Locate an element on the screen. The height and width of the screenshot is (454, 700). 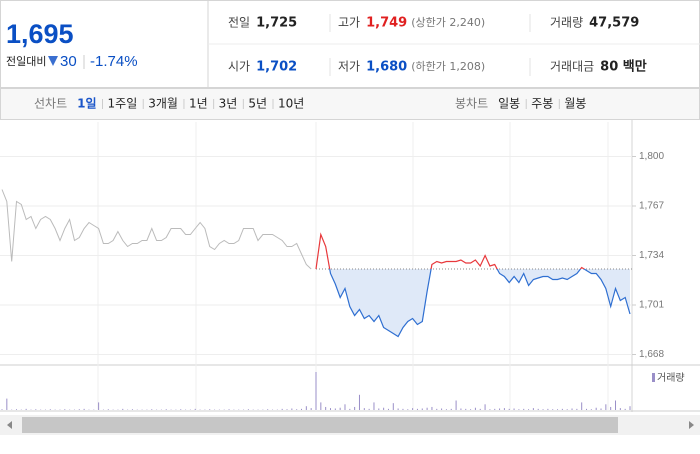
change: 30 is located at coordinates (68, 61).